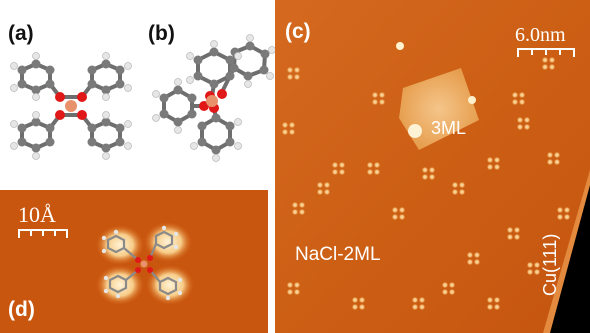 This screenshot has width=590, height=333. Describe the element at coordinates (550, 264) in the screenshot. I see `annotation-cu111: Cu(111)` at that location.